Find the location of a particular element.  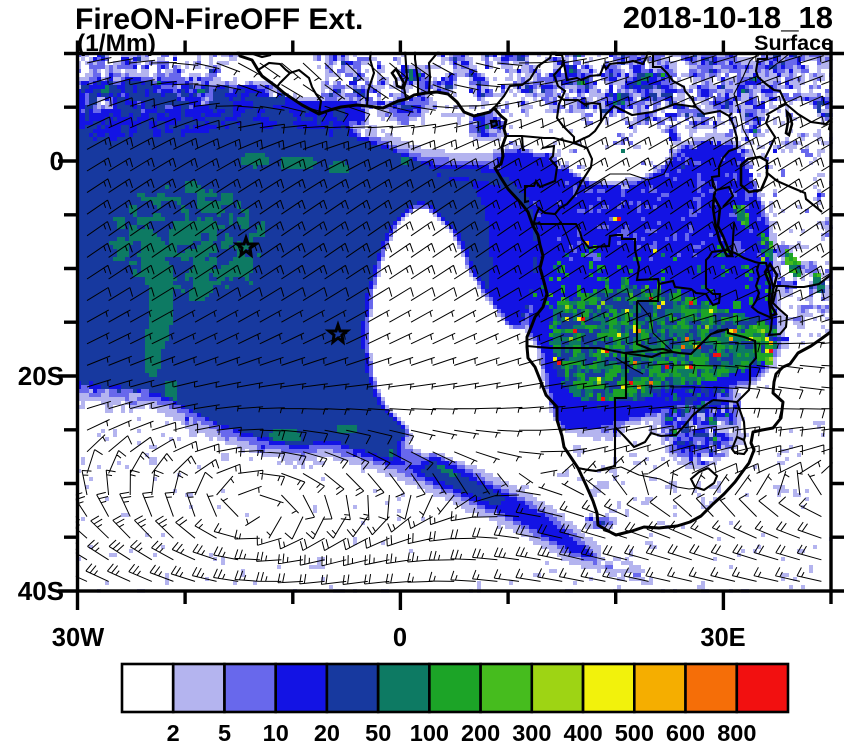

svg-text: (1/Mm) is located at coordinates (116, 43).